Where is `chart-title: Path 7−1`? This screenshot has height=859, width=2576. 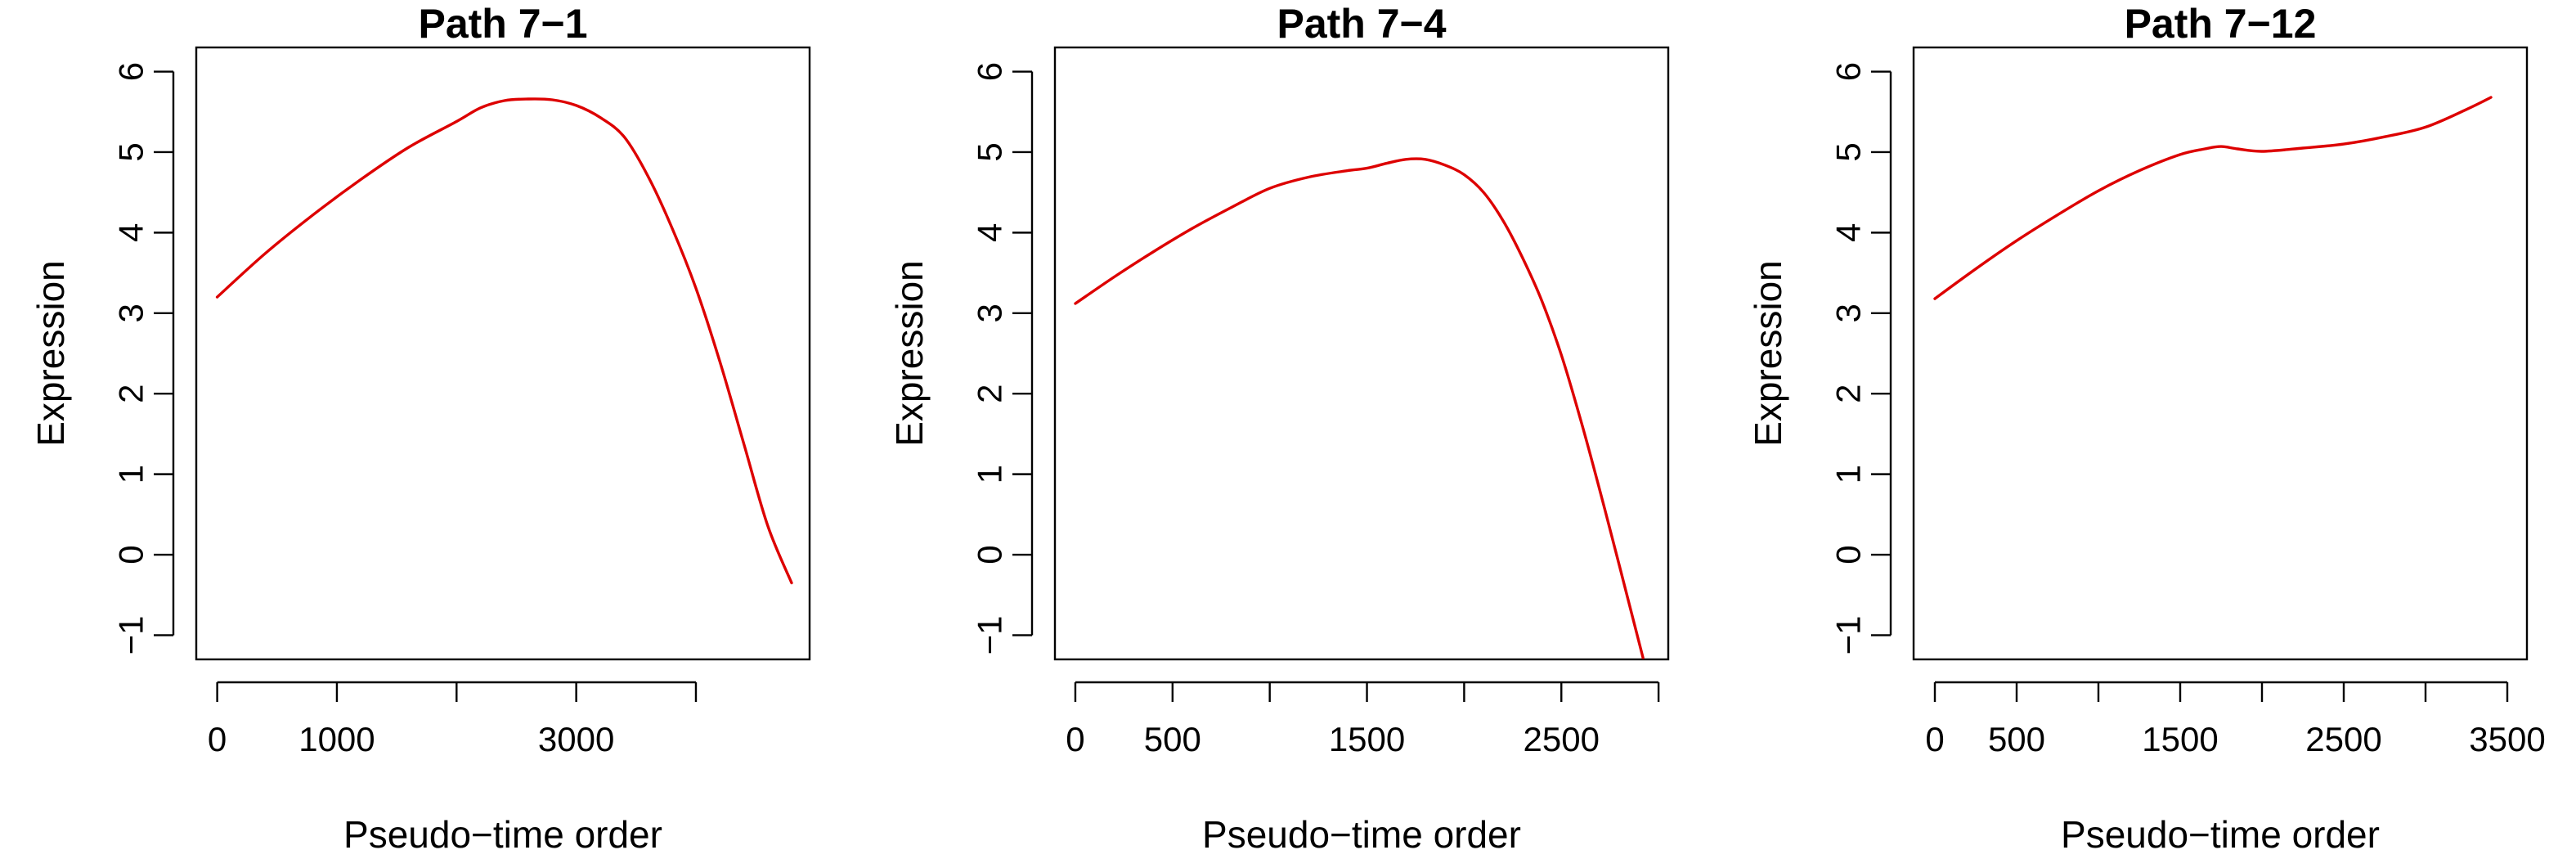
chart-title: Path 7−1 is located at coordinates (502, 24).